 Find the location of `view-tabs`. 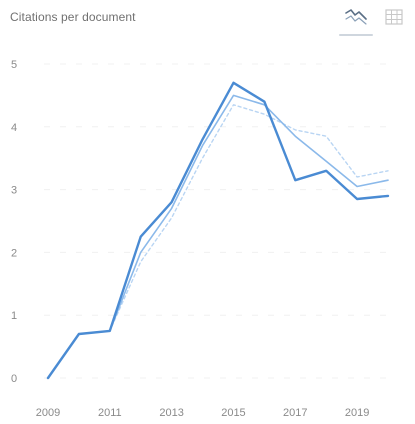

view-tabs is located at coordinates (373, 21).